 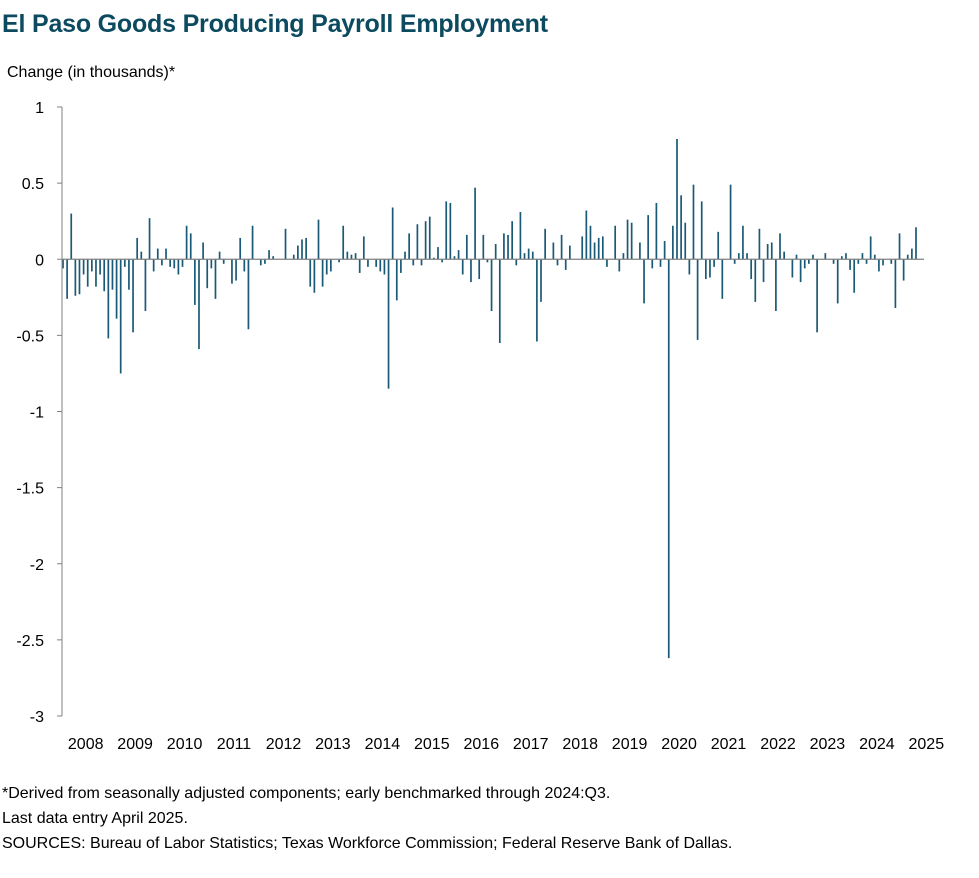 What do you see at coordinates (778, 744) in the screenshot?
I see `x-tick-label: 2022` at bounding box center [778, 744].